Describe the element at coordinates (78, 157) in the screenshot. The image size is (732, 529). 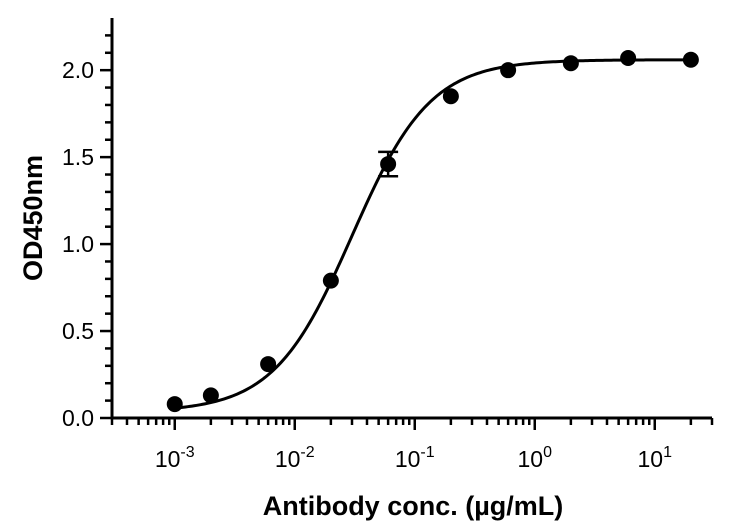
I see `y-tick-label: 1.5` at that location.